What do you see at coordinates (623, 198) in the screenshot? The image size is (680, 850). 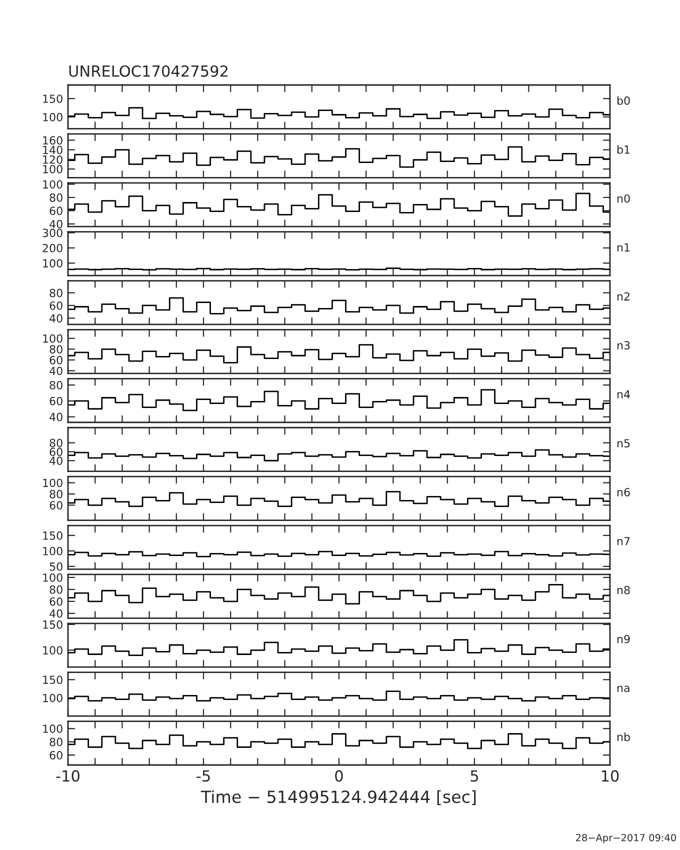 I see `series-label: n0` at bounding box center [623, 198].